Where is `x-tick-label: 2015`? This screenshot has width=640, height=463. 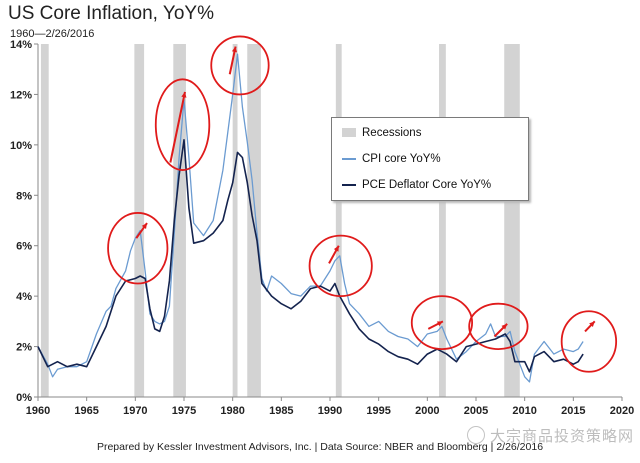
x-tick-label: 2015 is located at coordinates (573, 411).